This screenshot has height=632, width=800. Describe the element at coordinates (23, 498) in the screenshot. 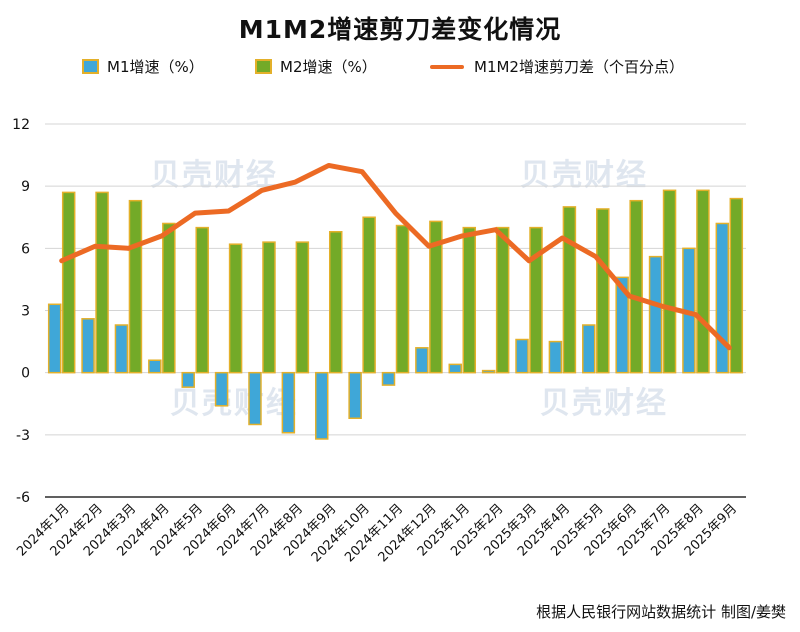

I see `y-tick-label: -6` at that location.